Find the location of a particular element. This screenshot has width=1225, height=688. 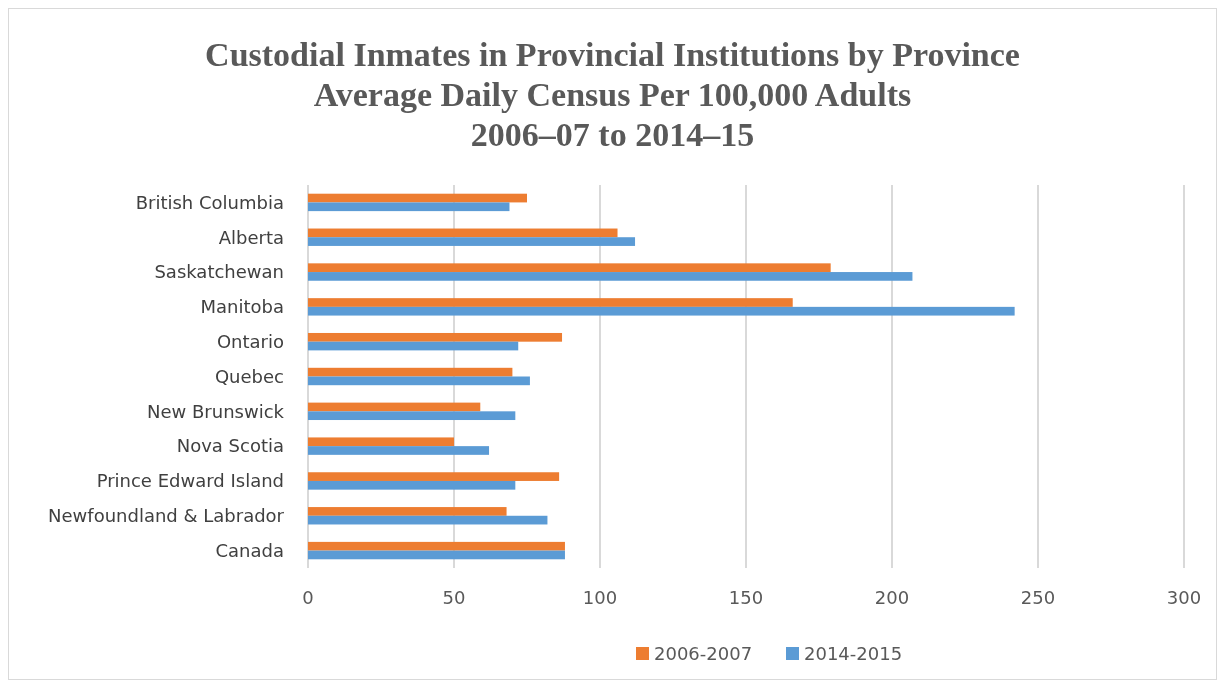

x-tick-label: 50 is located at coordinates (454, 597).